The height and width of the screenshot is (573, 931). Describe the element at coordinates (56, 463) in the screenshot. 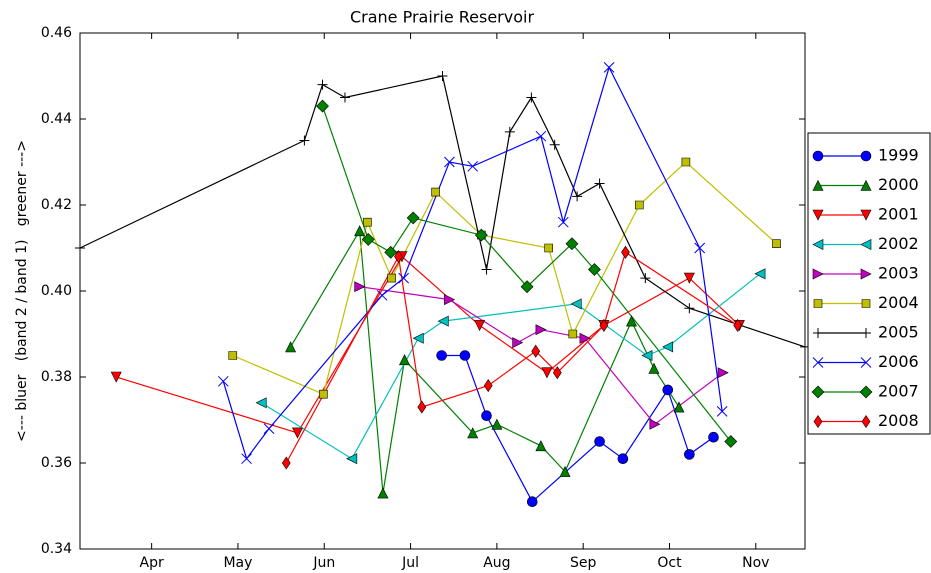

I see `y-tick-label: 0.36` at that location.